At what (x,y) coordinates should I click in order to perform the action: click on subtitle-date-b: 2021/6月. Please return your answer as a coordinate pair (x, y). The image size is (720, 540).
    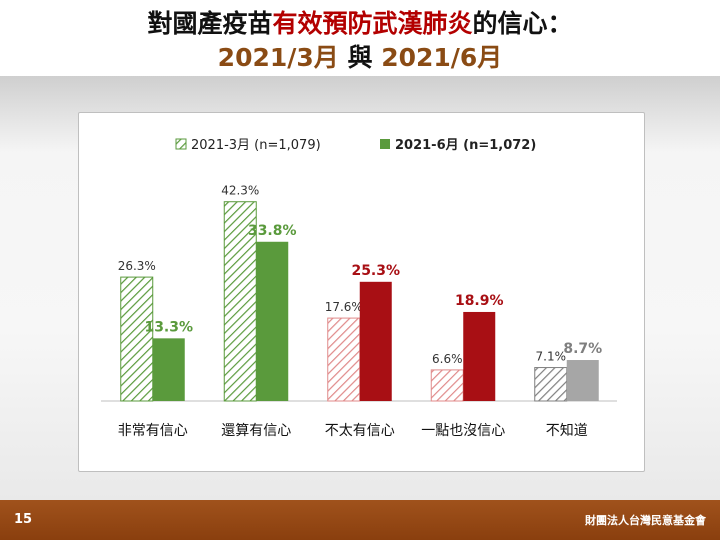
    Looking at the image, I should click on (442, 57).